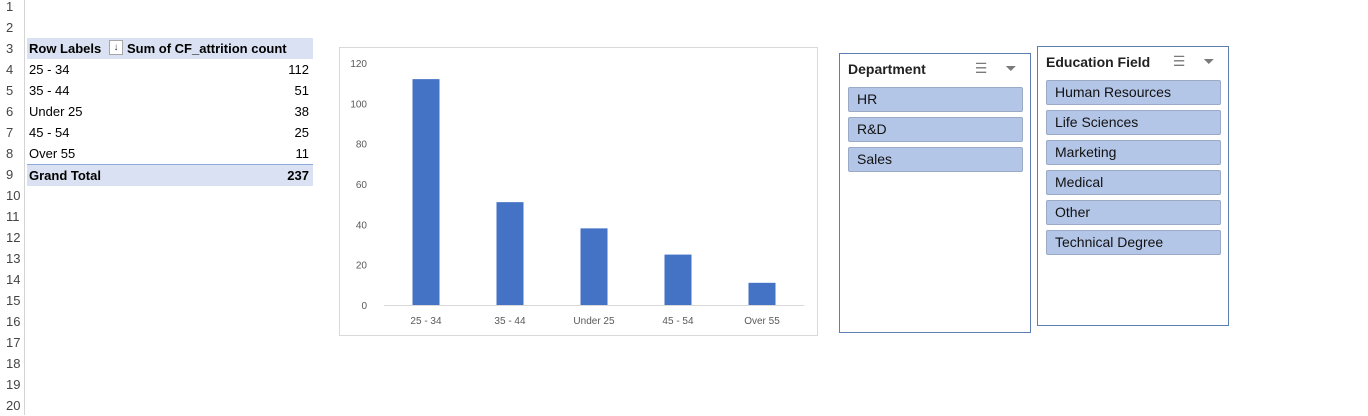 The image size is (1368, 416). Describe the element at coordinates (1133, 92) in the screenshot. I see `slicer-item-human-resources: Human Resources` at that location.